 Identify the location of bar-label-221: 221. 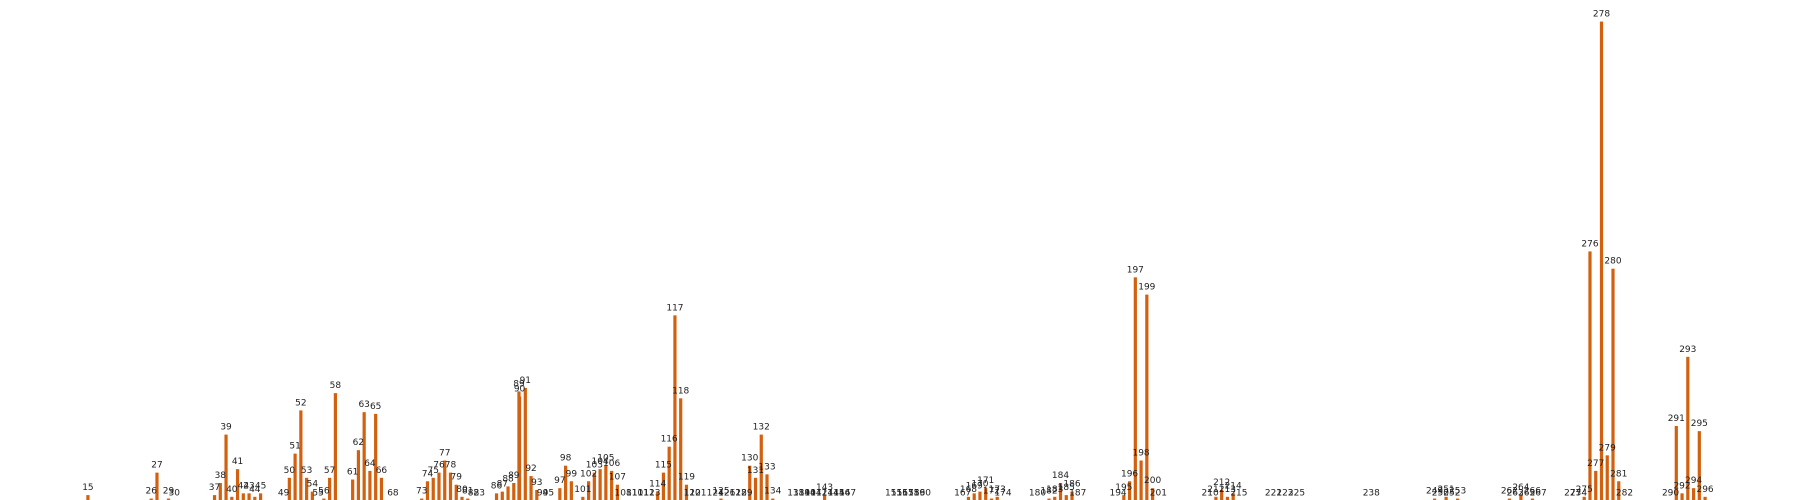
(1273, 493).